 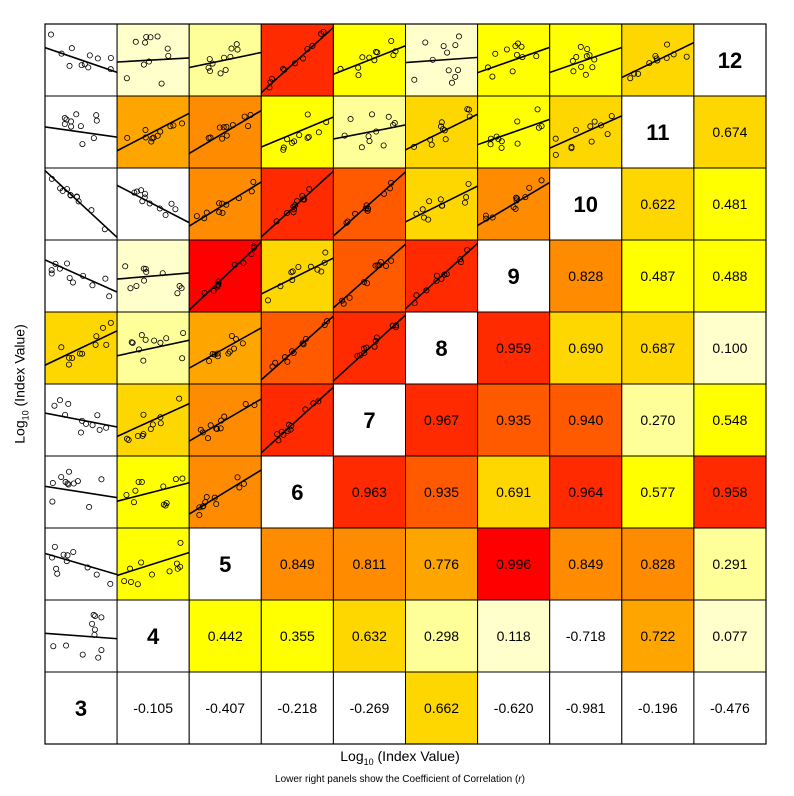 What do you see at coordinates (513, 564) in the screenshot?
I see `correlation-value-9-5: 0.996` at bounding box center [513, 564].